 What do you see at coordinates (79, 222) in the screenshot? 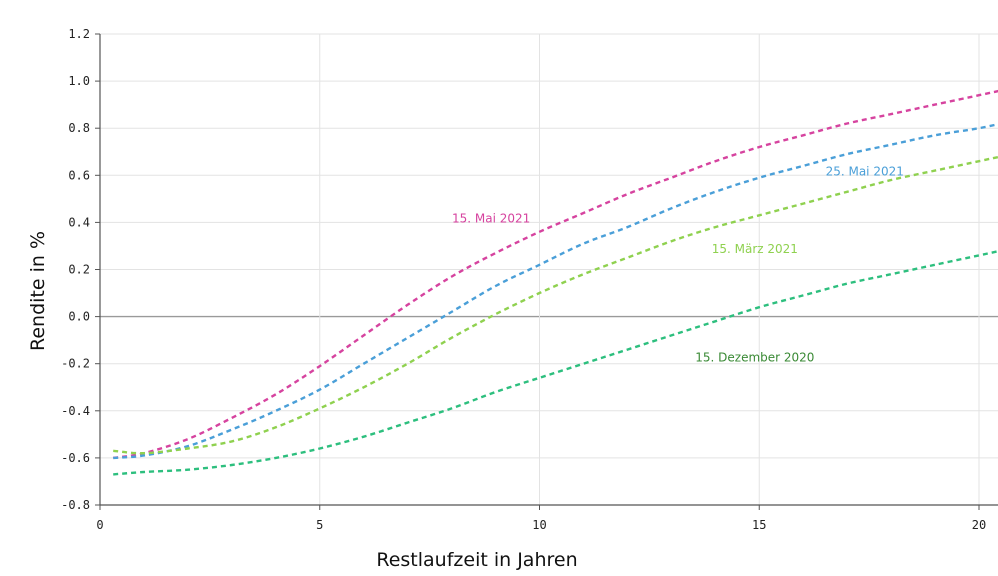
I see `y-tick-label: 0.4` at bounding box center [79, 222].